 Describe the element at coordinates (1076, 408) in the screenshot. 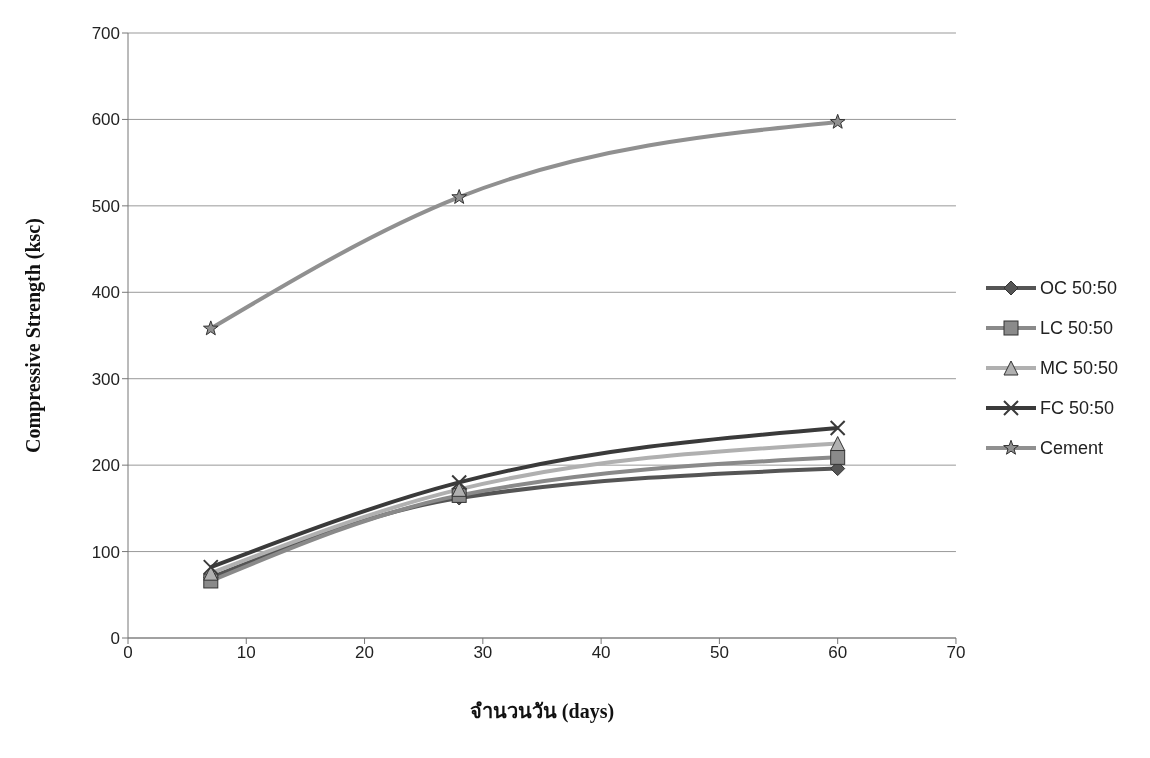

I see `legend-label: FC 50:50` at that location.